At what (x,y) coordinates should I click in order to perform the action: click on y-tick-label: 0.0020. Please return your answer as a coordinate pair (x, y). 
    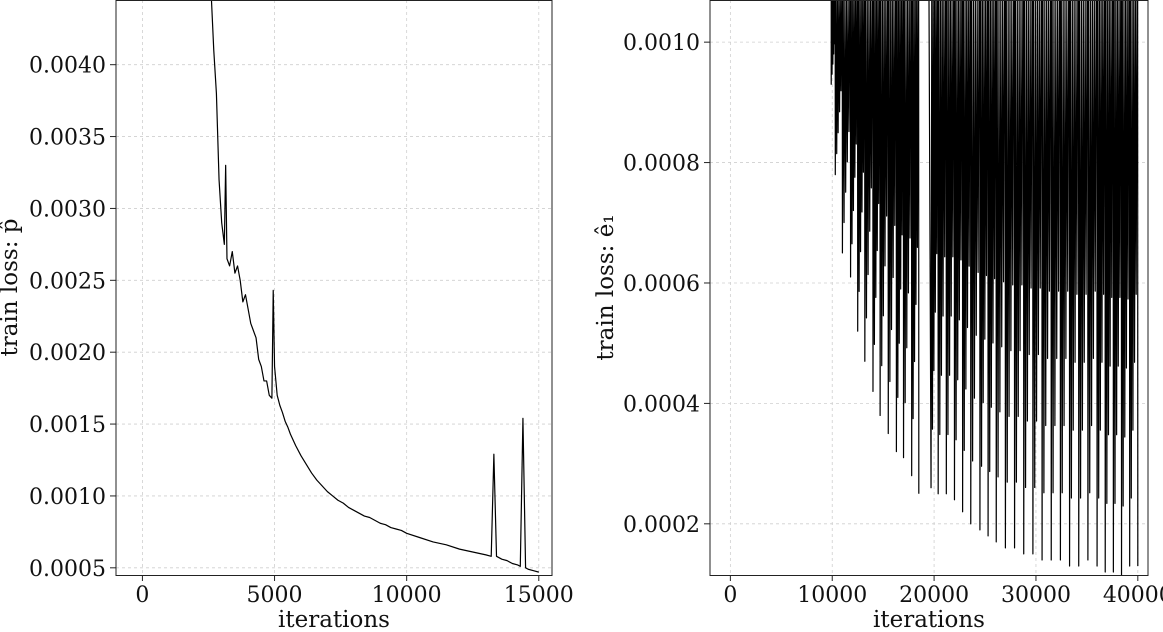
    Looking at the image, I should click on (67, 353).